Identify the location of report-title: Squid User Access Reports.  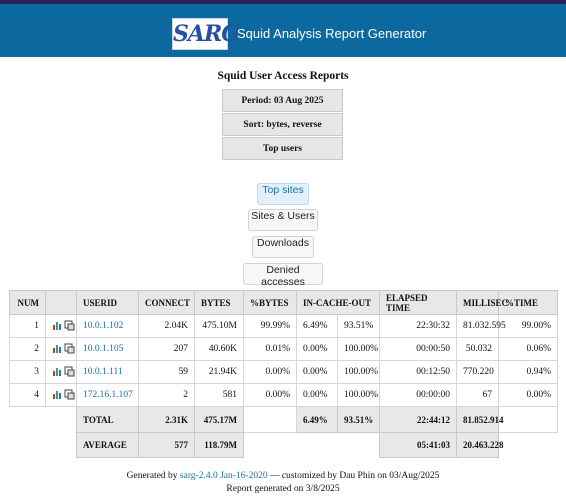
(283, 76).